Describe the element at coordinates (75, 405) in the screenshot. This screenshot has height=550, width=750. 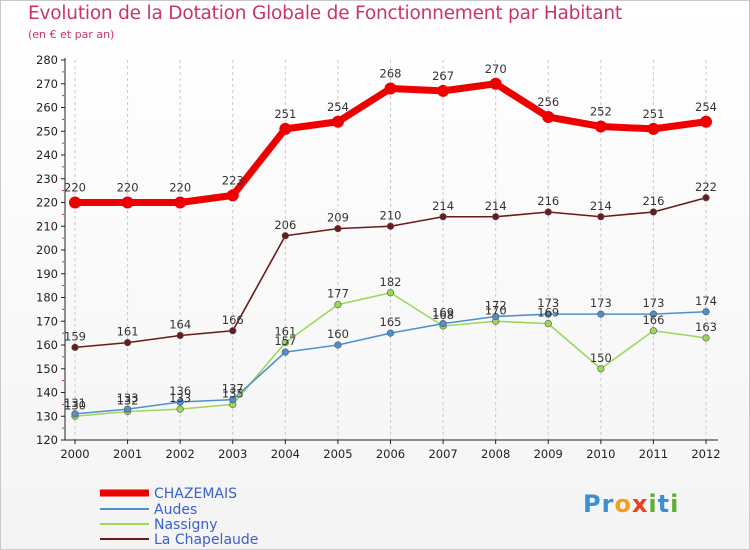
I see `data-label: 130` at that location.